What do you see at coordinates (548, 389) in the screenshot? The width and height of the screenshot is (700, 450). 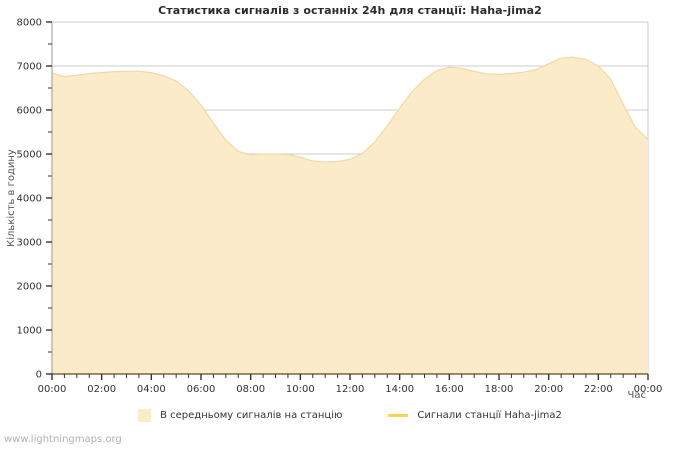 I see `x-tick-label: 20:00` at bounding box center [548, 389].